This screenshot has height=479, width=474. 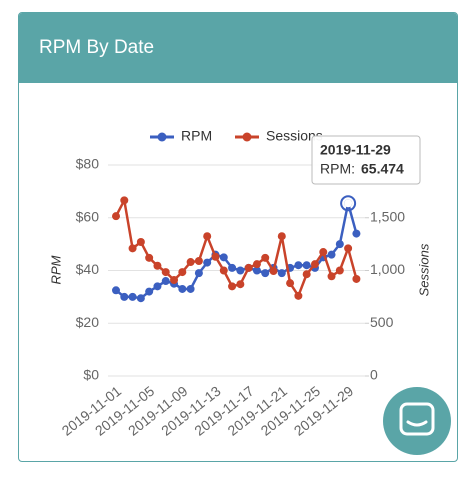 I want to click on chat-smile, so click(x=417, y=423).